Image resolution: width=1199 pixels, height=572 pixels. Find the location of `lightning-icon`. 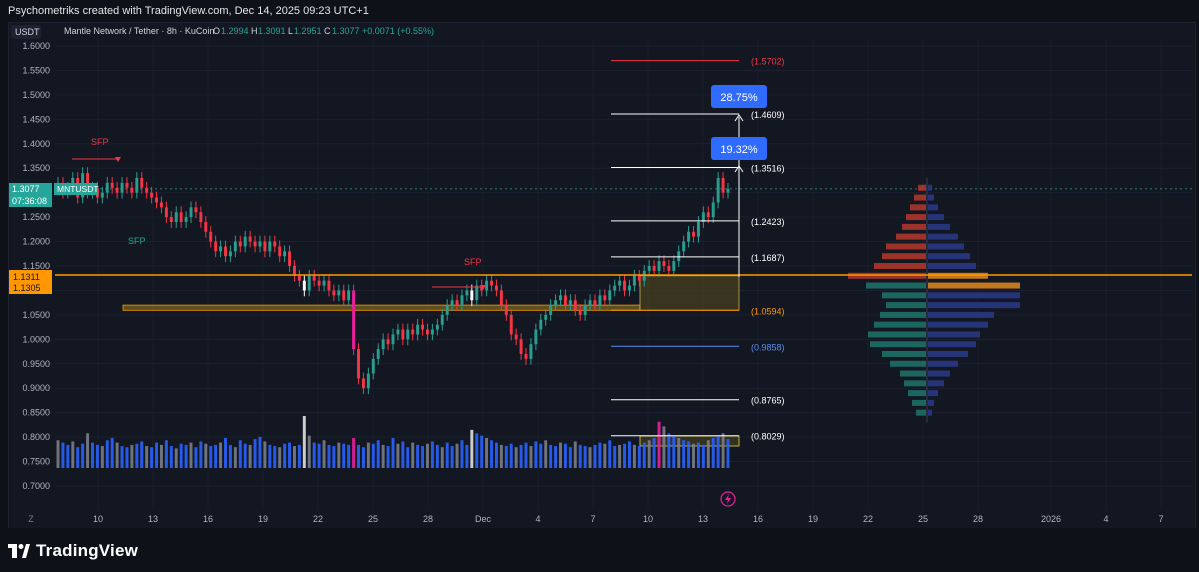

lightning-icon is located at coordinates (728, 499).